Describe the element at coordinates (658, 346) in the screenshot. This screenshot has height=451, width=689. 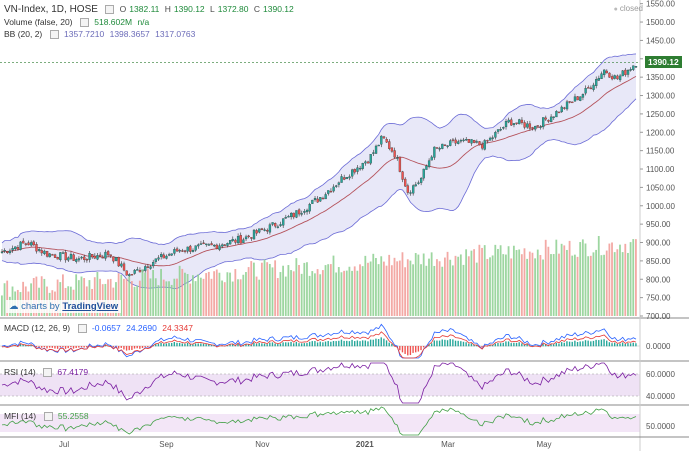
I see `macd-tick-label: 0.0000` at that location.